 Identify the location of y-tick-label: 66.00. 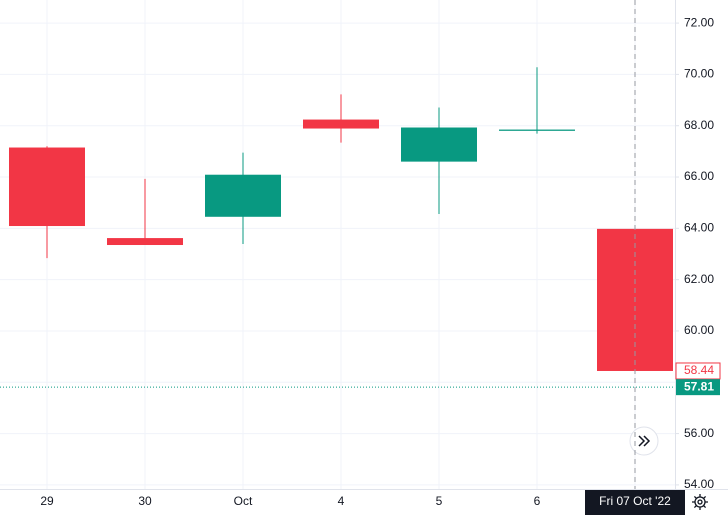
(699, 176).